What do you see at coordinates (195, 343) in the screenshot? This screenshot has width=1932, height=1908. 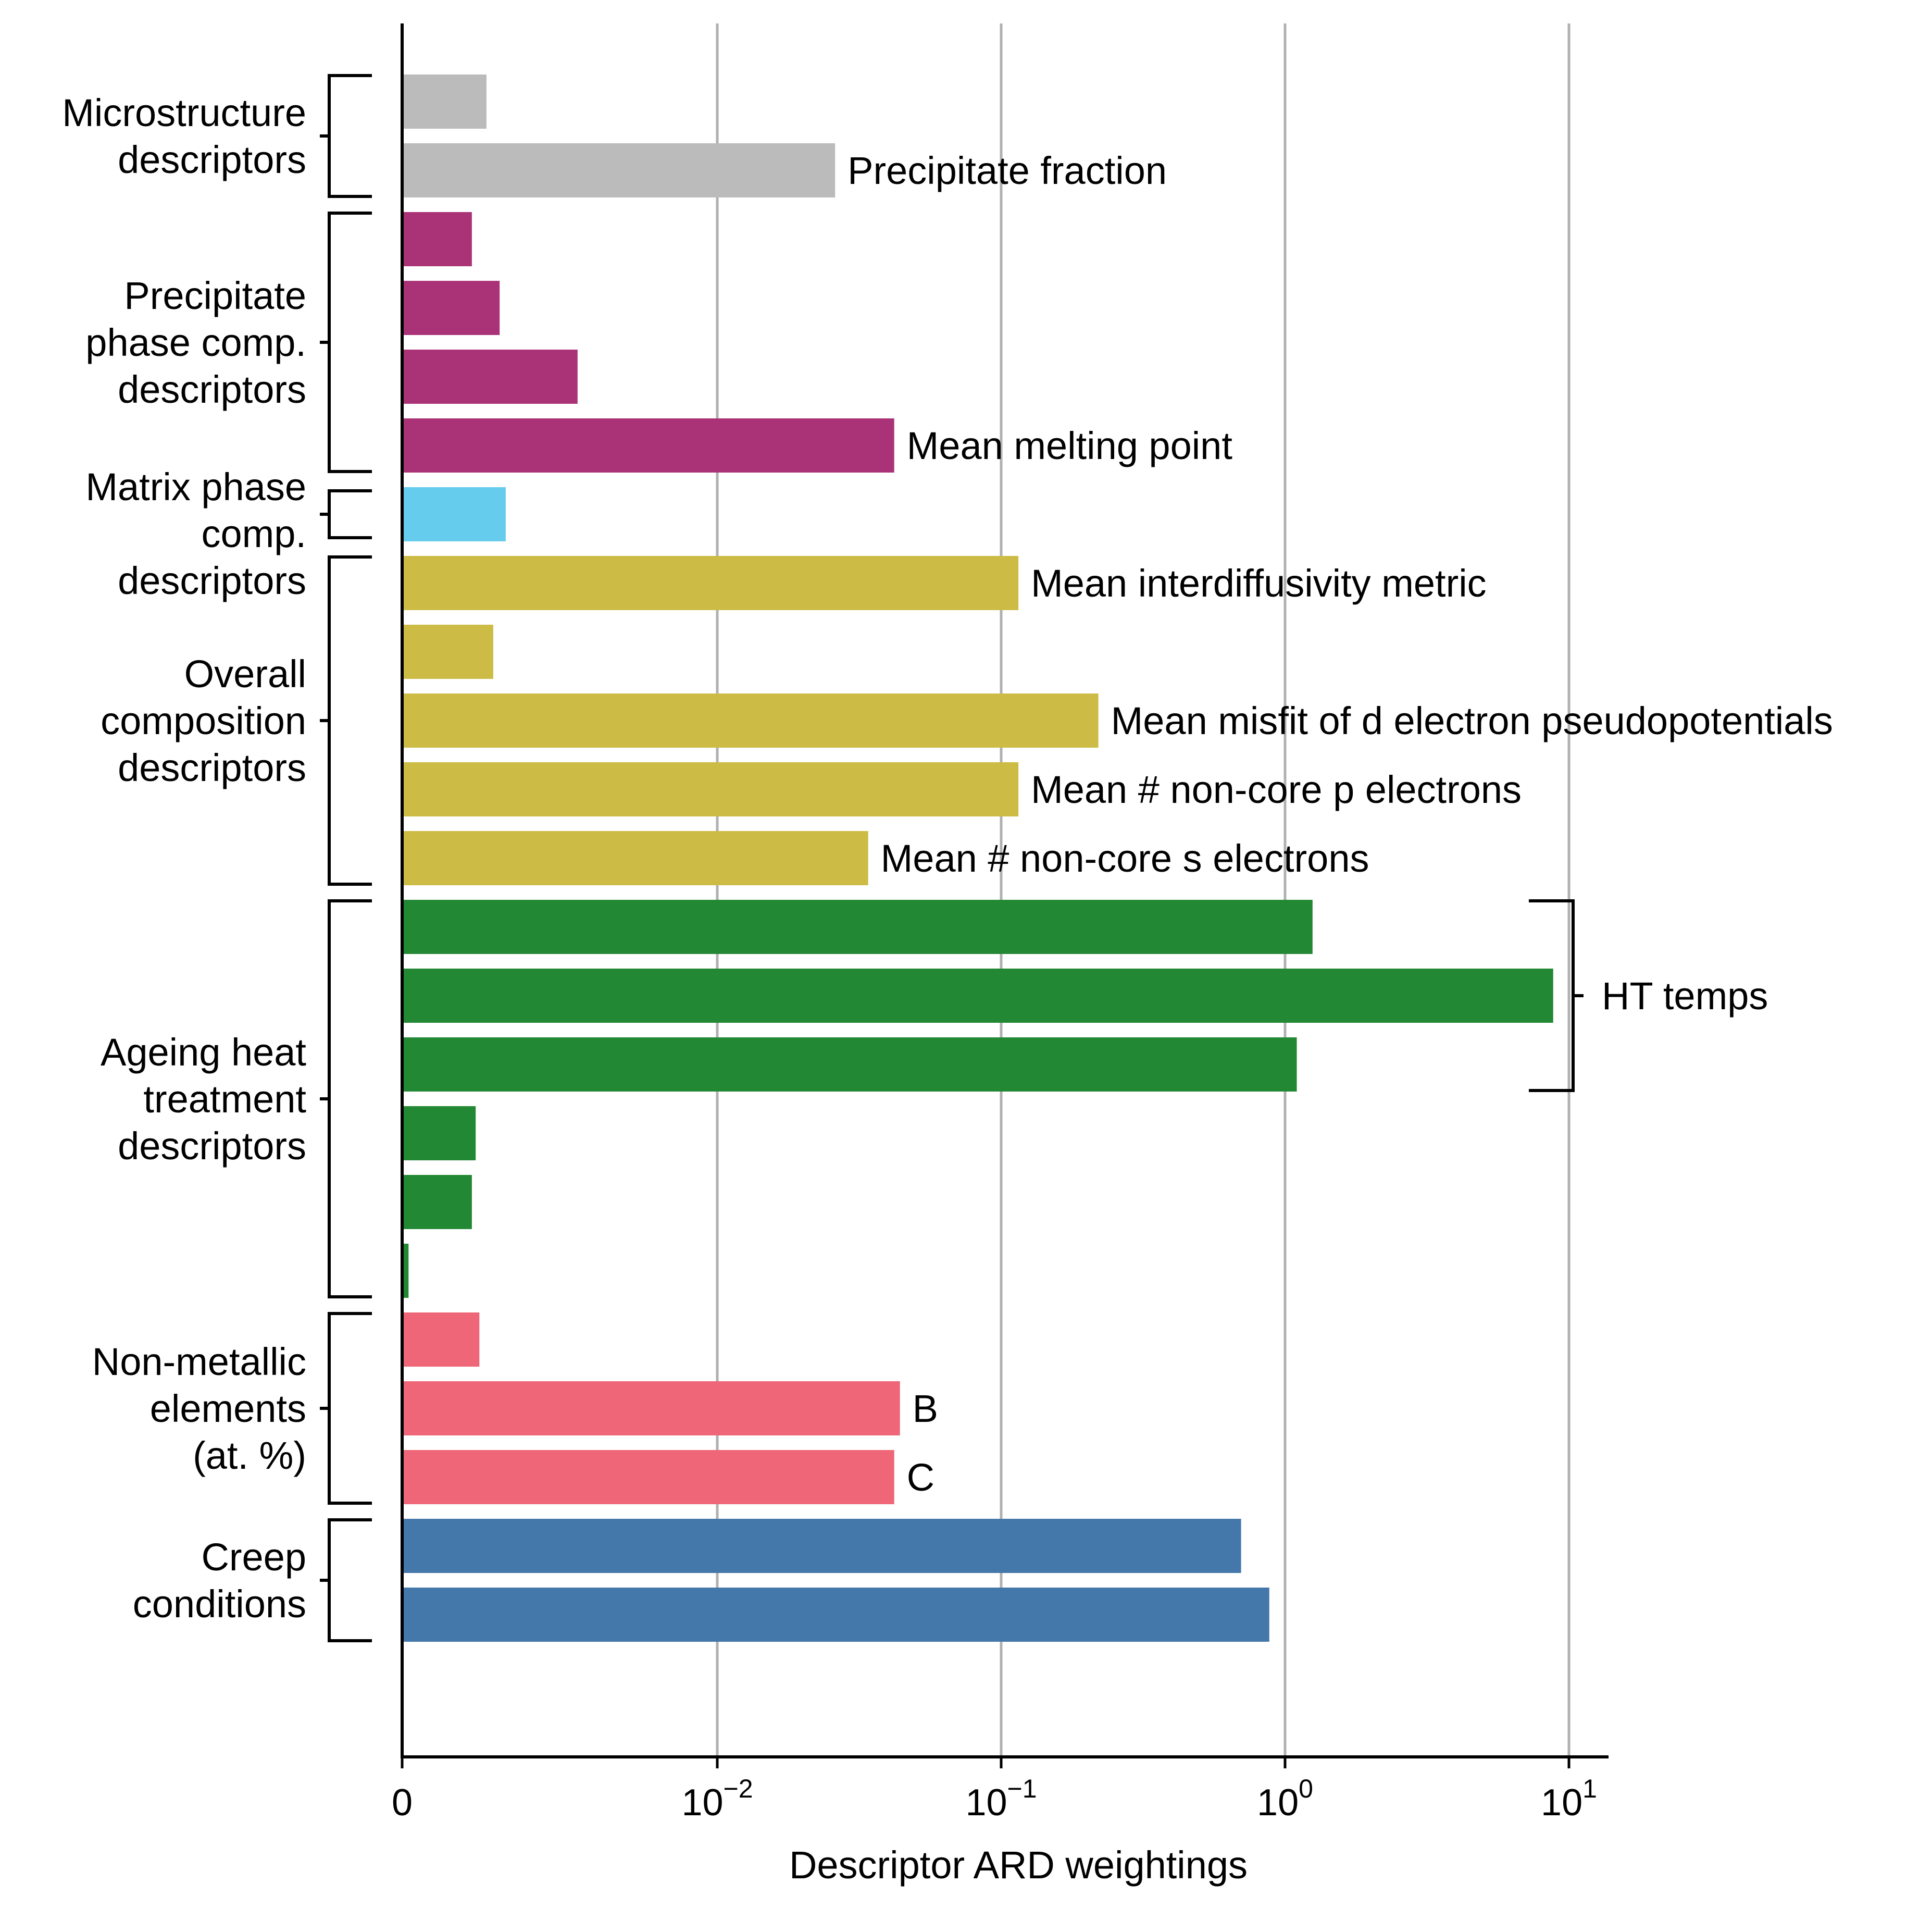 I see `group-label: phase comp.` at bounding box center [195, 343].